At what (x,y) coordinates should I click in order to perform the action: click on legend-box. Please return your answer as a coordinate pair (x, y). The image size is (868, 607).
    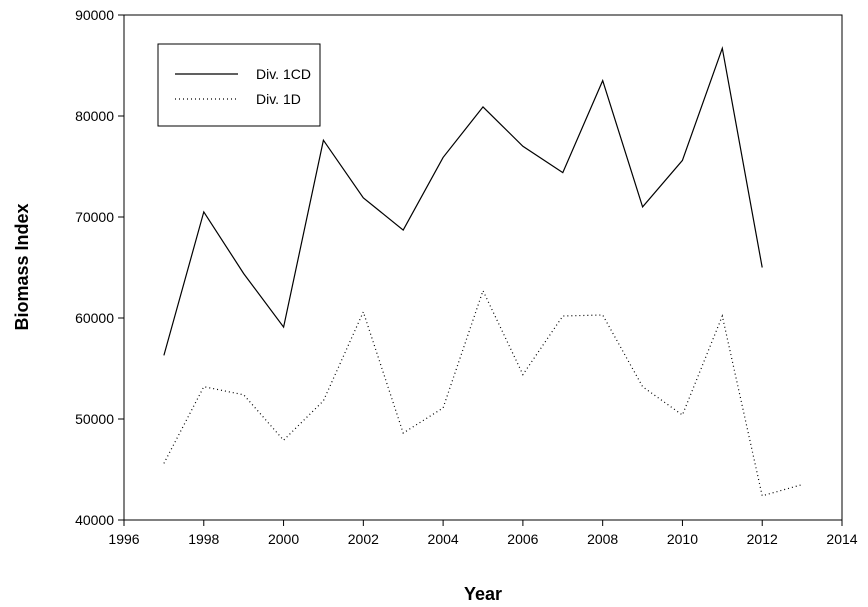
    Looking at the image, I should click on (239, 85).